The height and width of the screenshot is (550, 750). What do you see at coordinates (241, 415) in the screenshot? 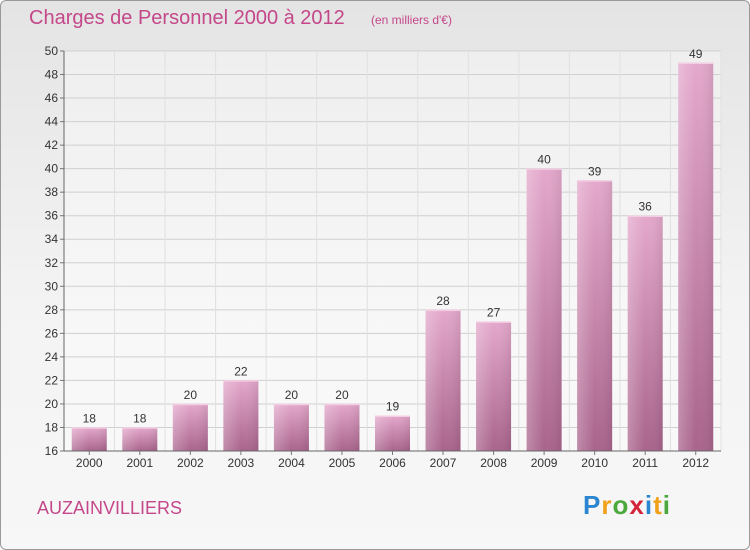
I see `bar-shade-2003` at bounding box center [241, 415].